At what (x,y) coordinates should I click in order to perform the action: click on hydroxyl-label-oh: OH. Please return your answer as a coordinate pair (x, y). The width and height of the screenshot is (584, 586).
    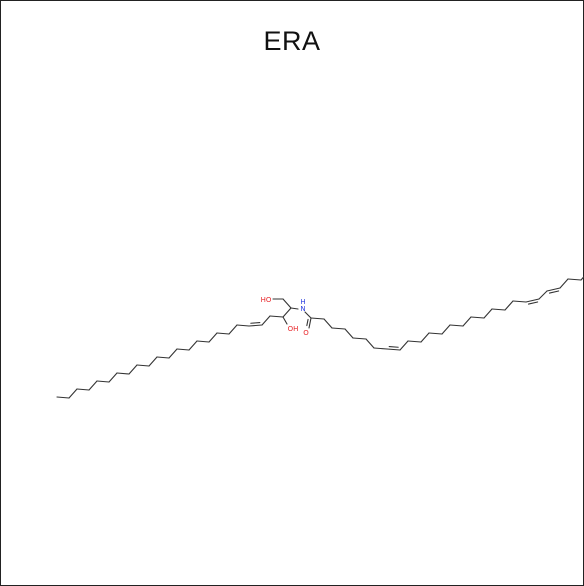
    Looking at the image, I should click on (293, 329).